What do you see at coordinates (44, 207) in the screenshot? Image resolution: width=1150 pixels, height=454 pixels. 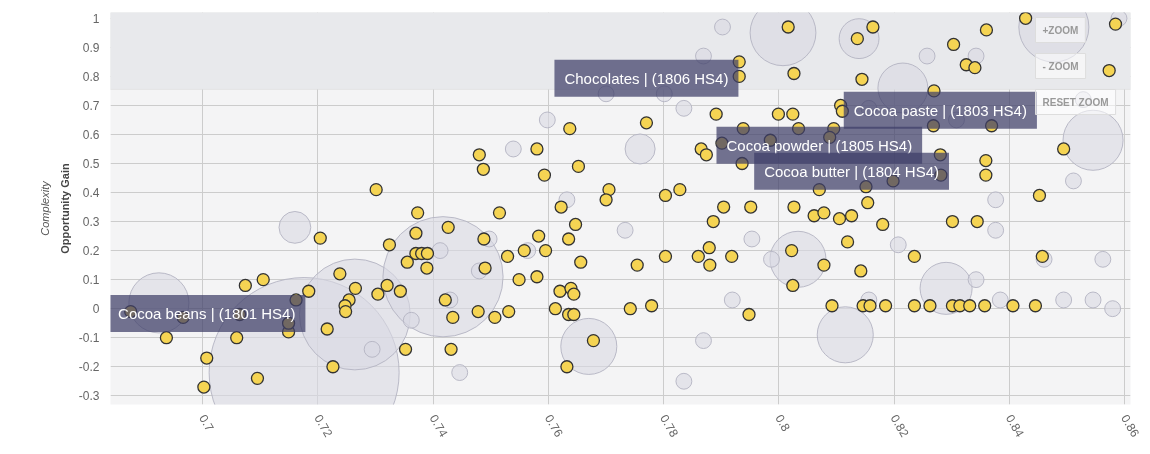 I see `text: Complexity` at bounding box center [44, 207].